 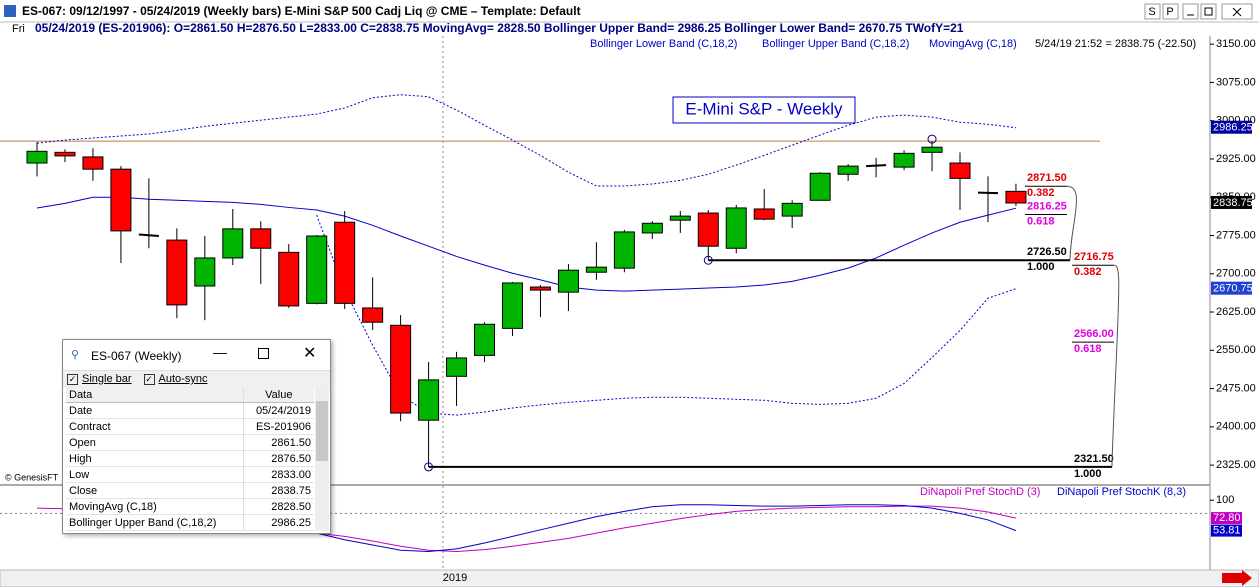 I want to click on pivot-marker, so click(x=429, y=467).